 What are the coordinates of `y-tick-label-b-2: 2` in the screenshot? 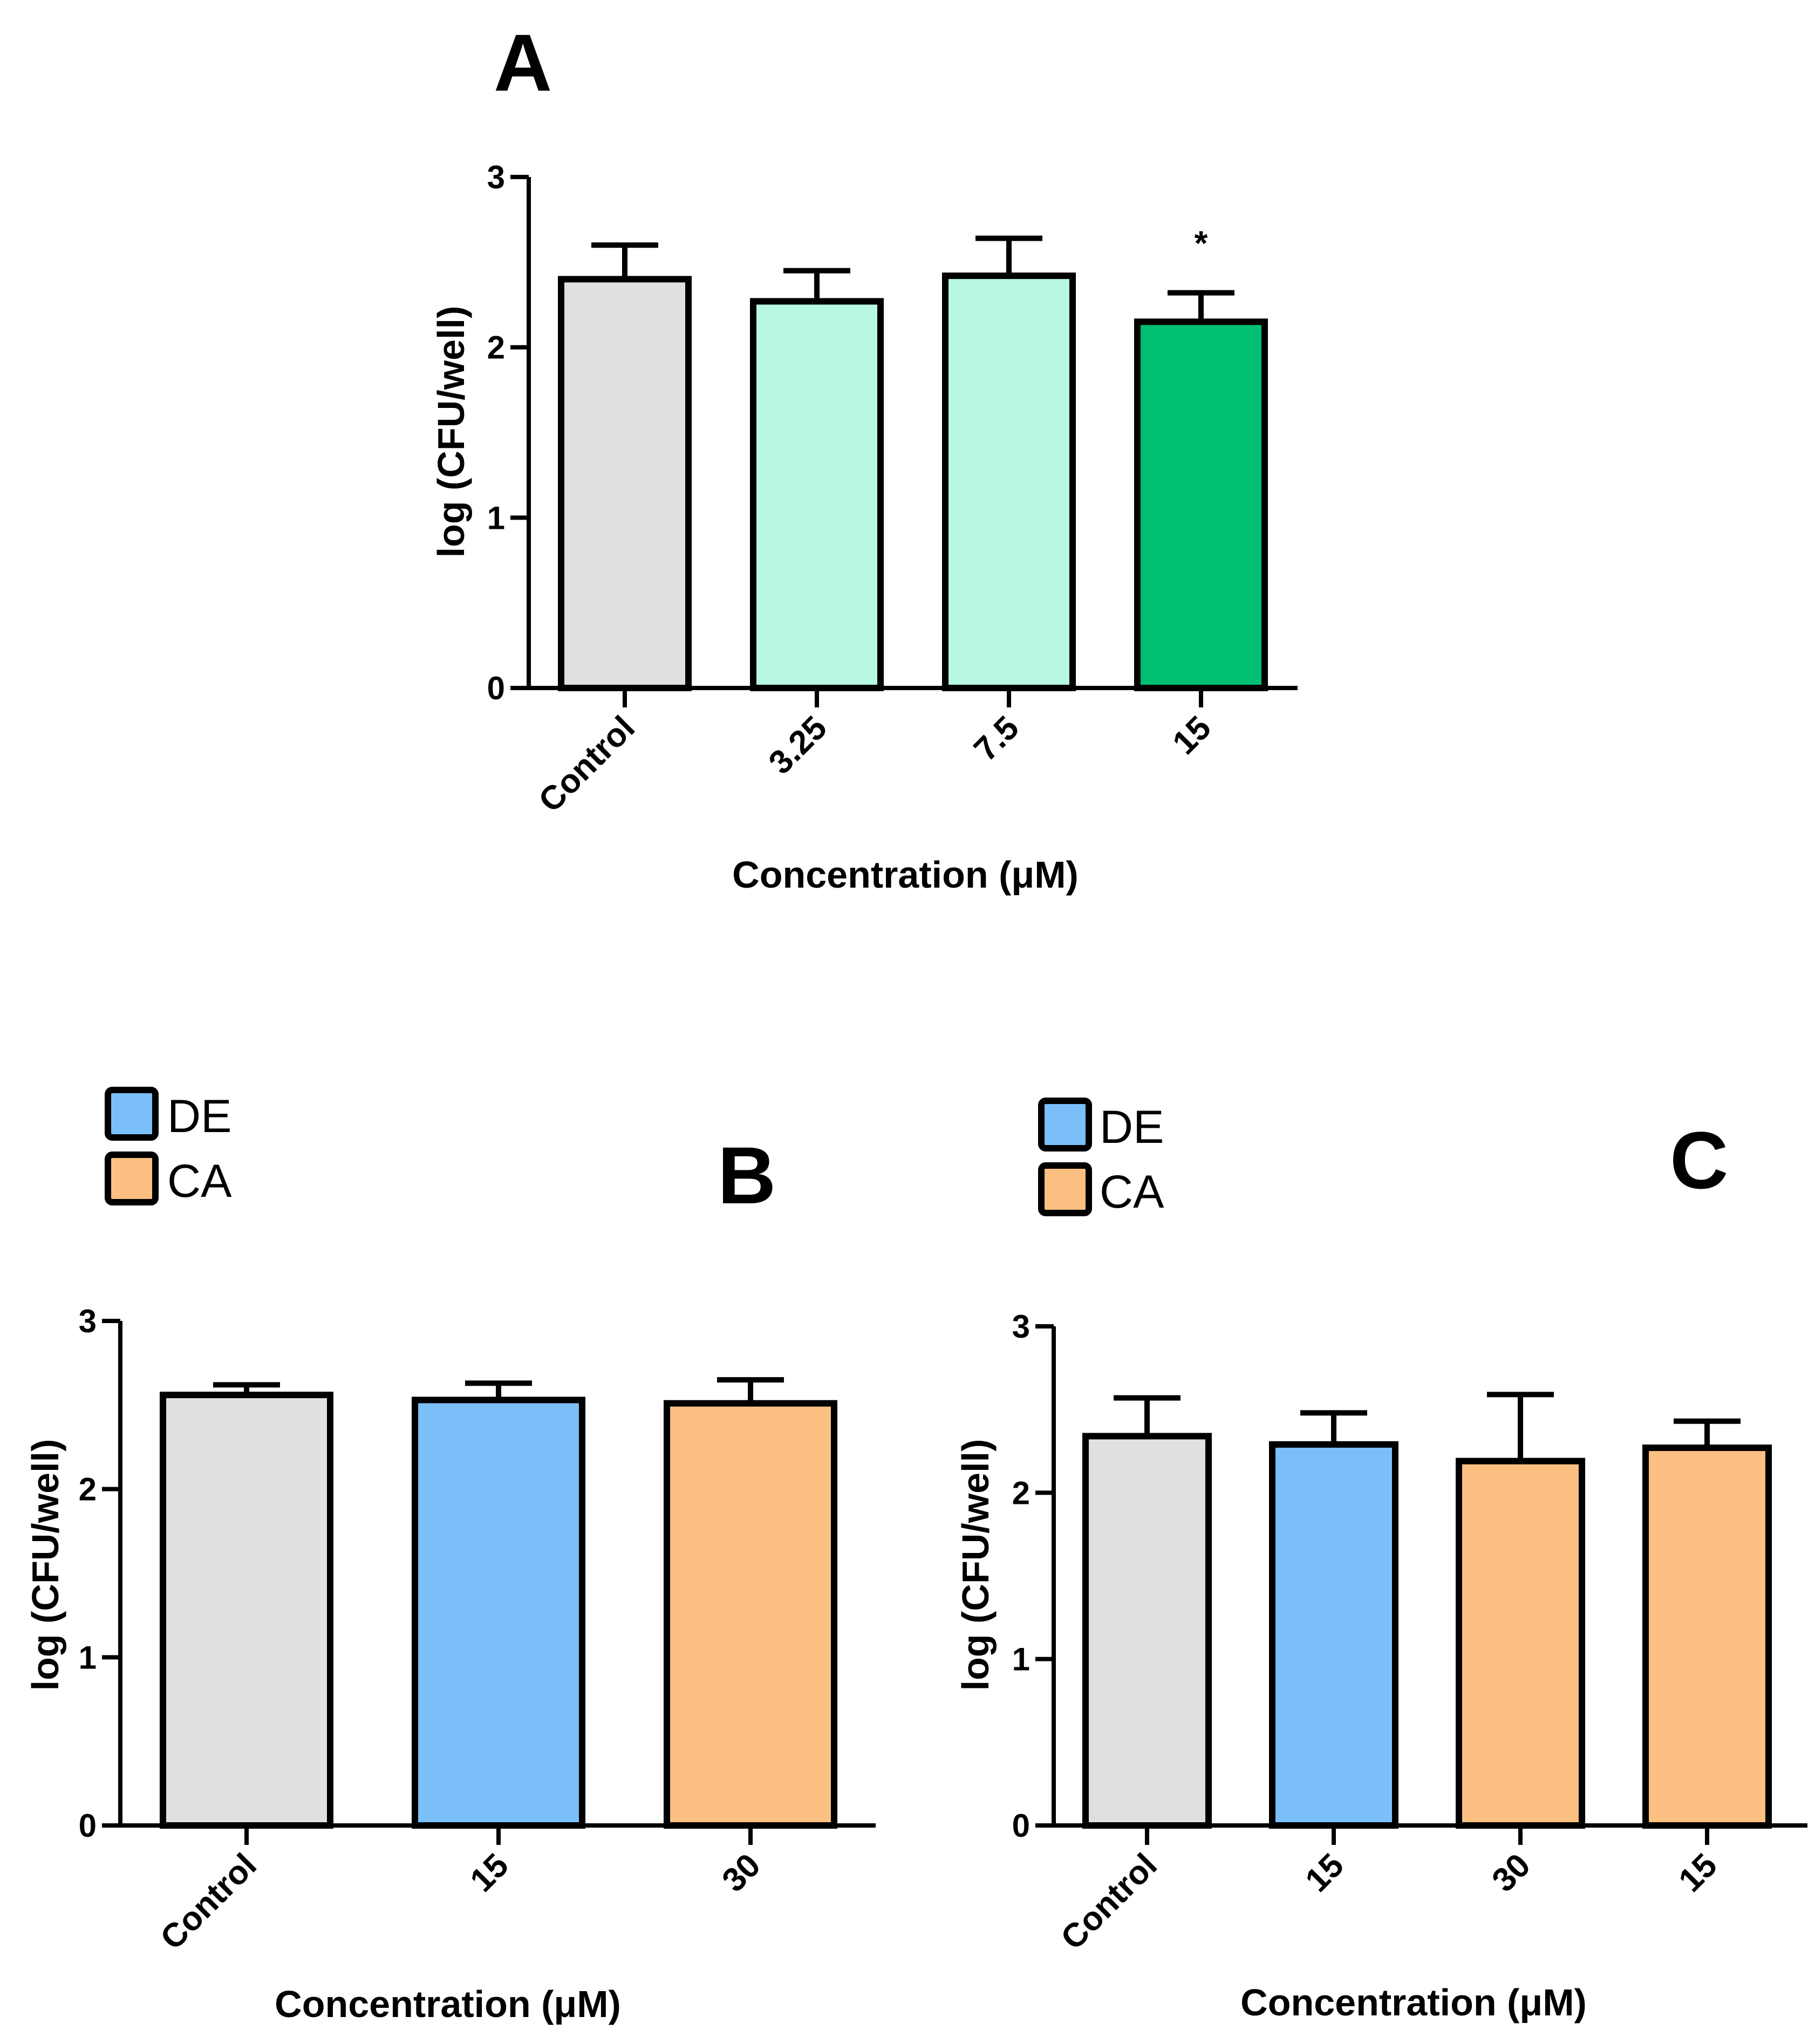 It's located at (88, 1489).